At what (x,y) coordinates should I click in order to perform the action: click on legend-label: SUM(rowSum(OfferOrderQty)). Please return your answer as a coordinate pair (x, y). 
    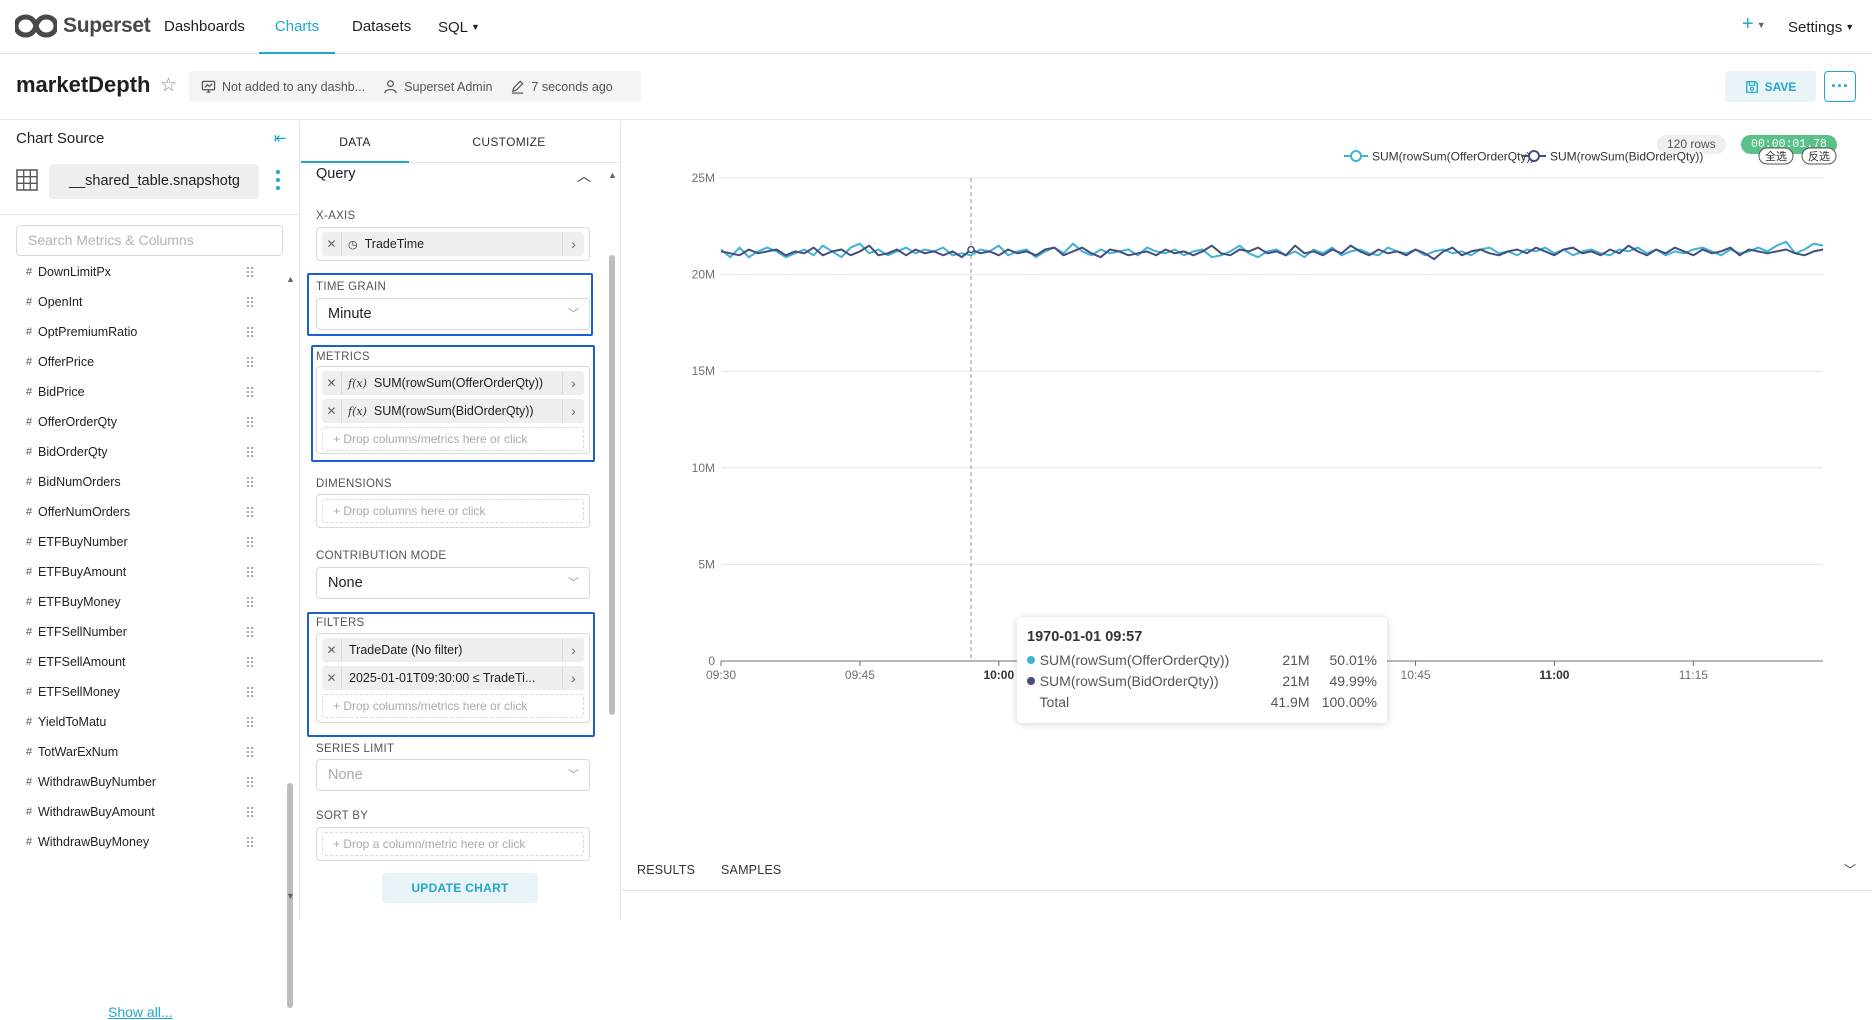
    Looking at the image, I should click on (1453, 157).